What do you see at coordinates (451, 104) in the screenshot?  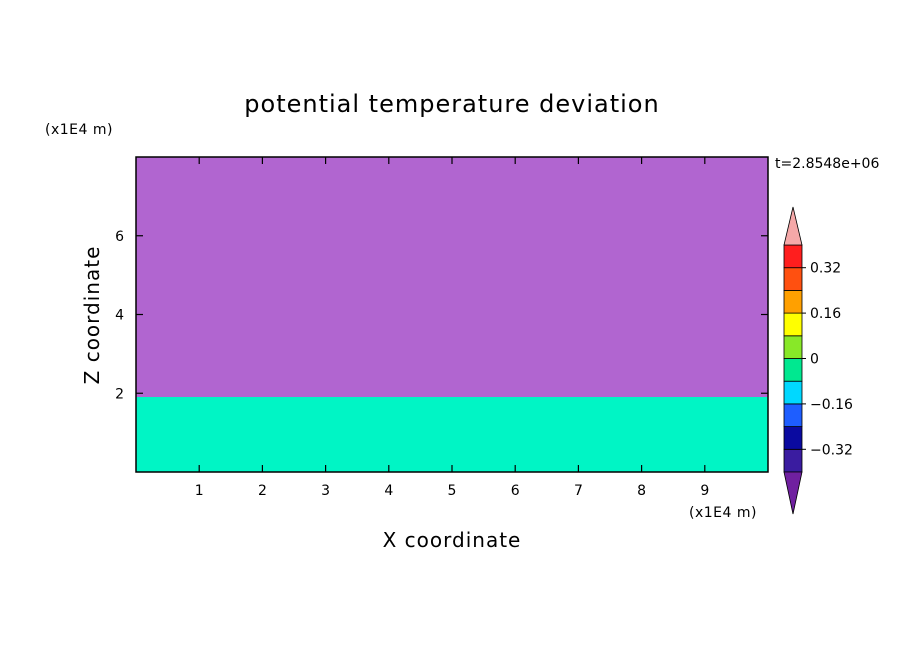 I see `chart-title: potential temperature deviation` at bounding box center [451, 104].